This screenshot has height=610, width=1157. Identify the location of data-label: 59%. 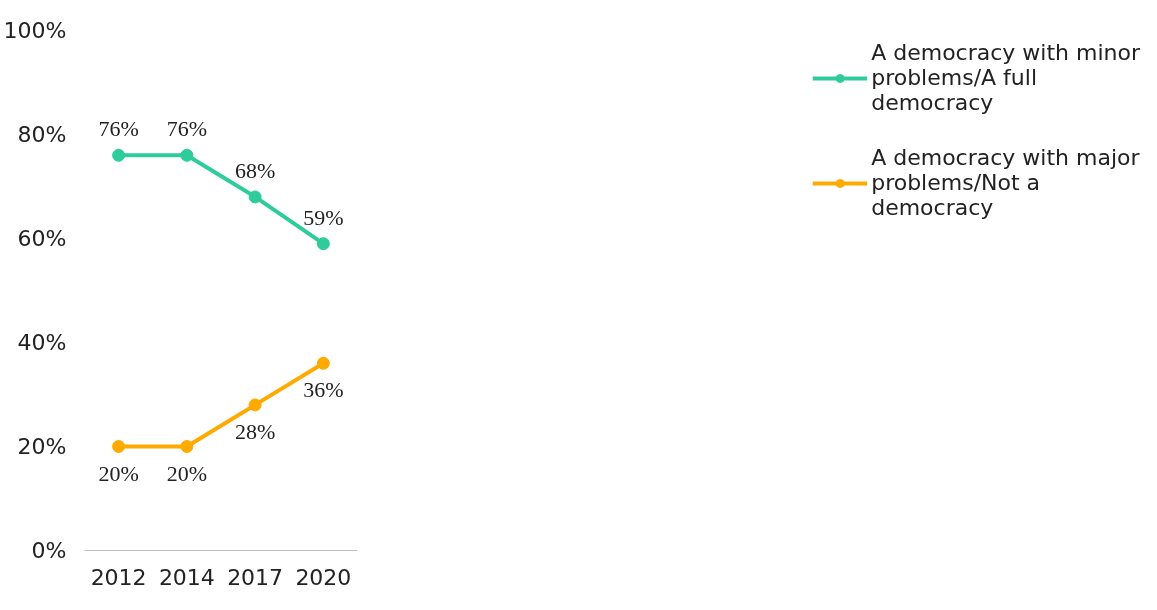
(323, 217).